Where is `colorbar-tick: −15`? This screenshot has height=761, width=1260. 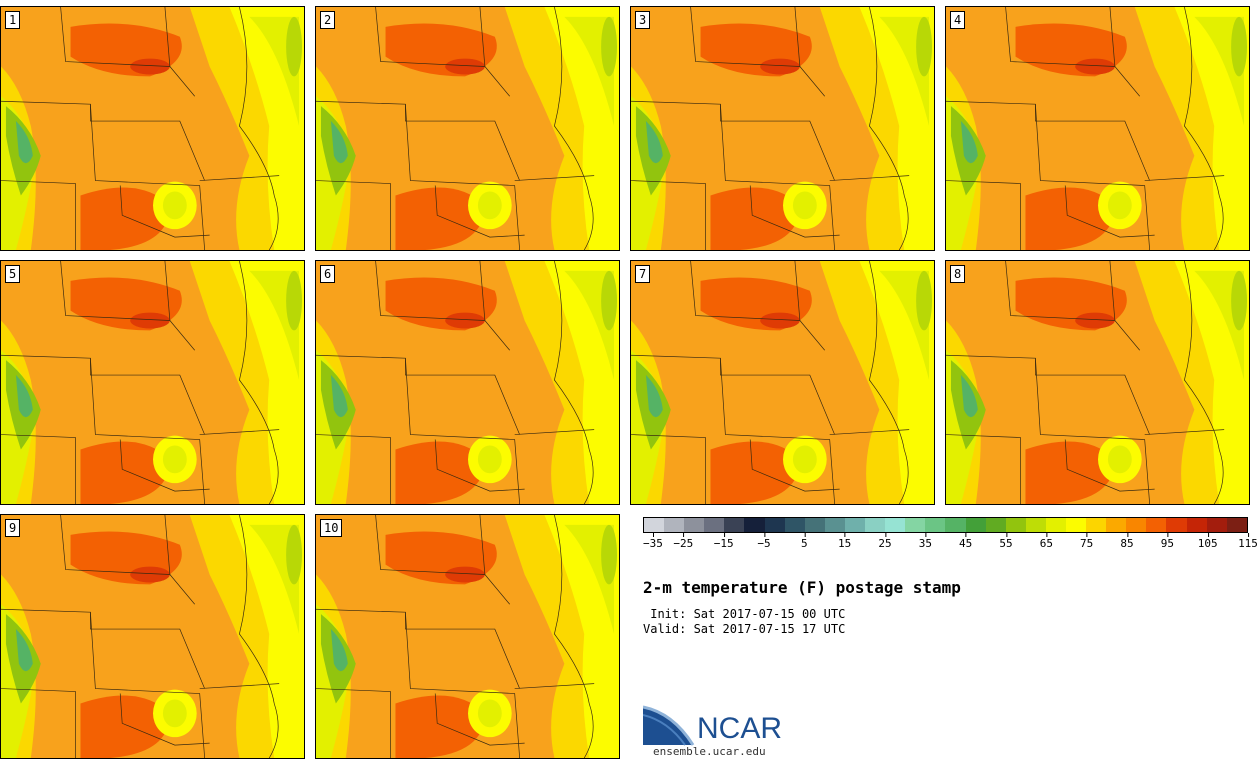
colorbar-tick: −15 is located at coordinates (724, 541).